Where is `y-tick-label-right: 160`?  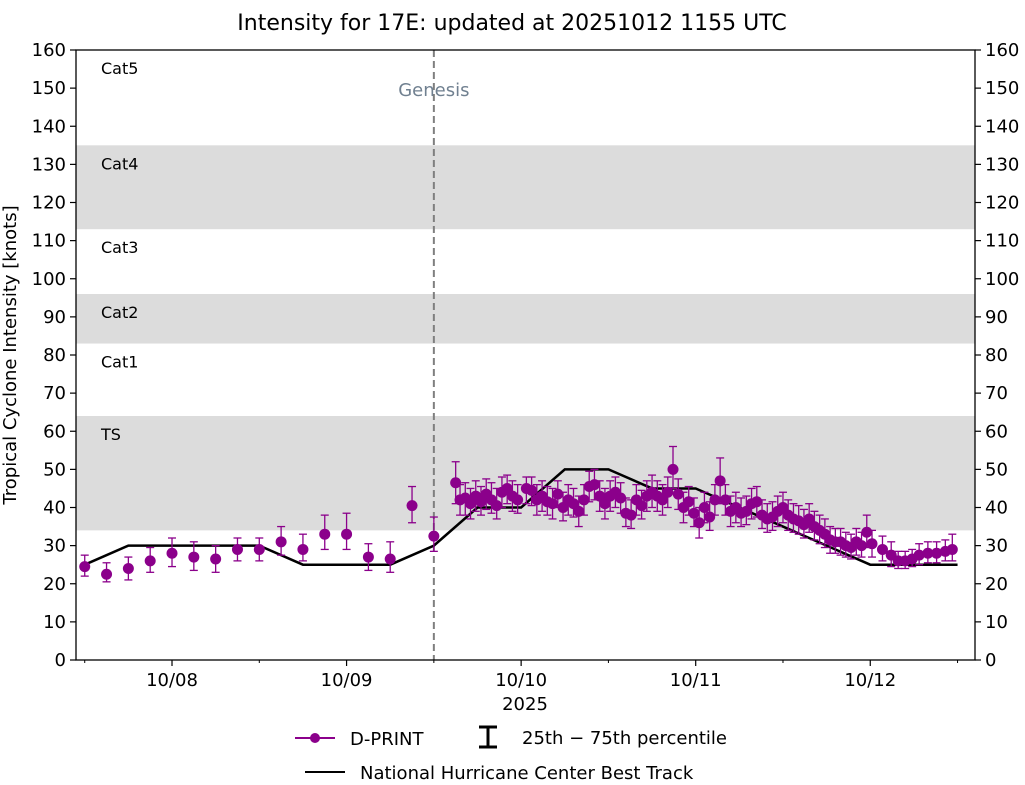 y-tick-label-right: 160 is located at coordinates (1002, 50).